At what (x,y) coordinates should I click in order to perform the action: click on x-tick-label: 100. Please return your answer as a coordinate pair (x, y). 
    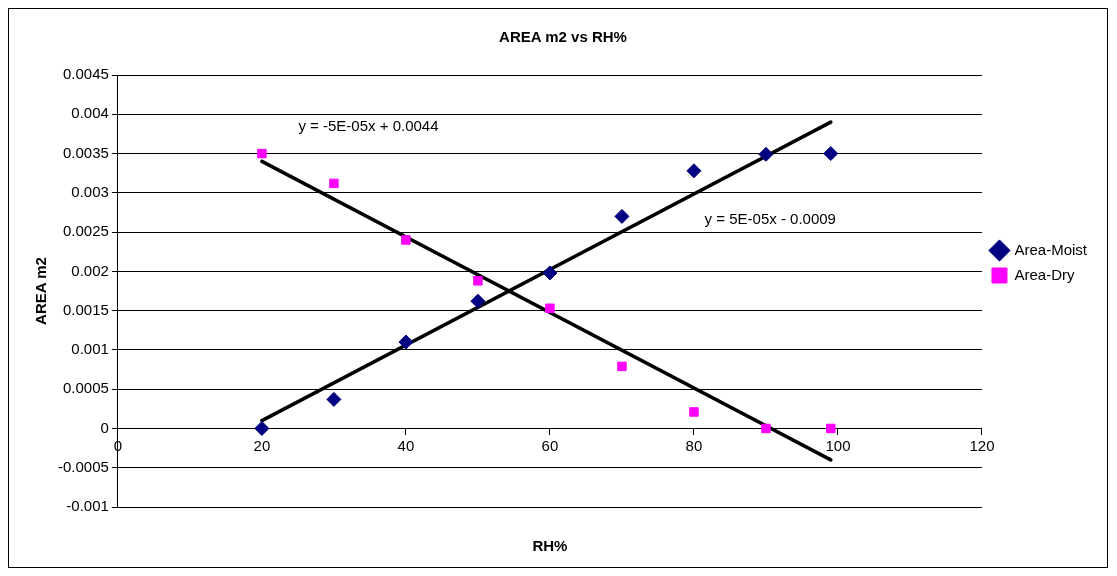
    Looking at the image, I should click on (838, 445).